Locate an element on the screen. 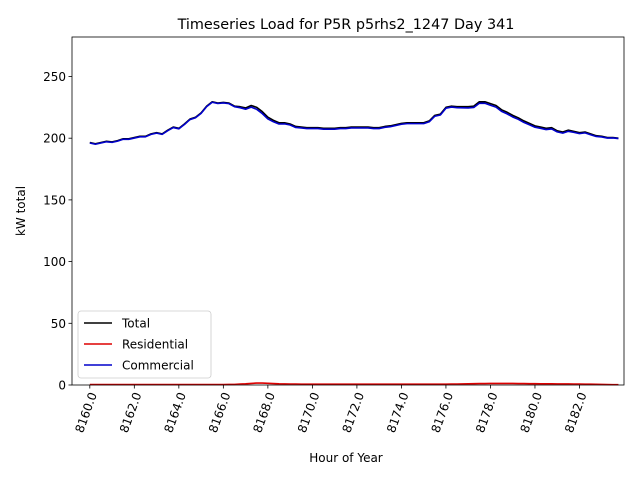 The height and width of the screenshot is (480, 640). y-tick-label: 50 is located at coordinates (58, 324).